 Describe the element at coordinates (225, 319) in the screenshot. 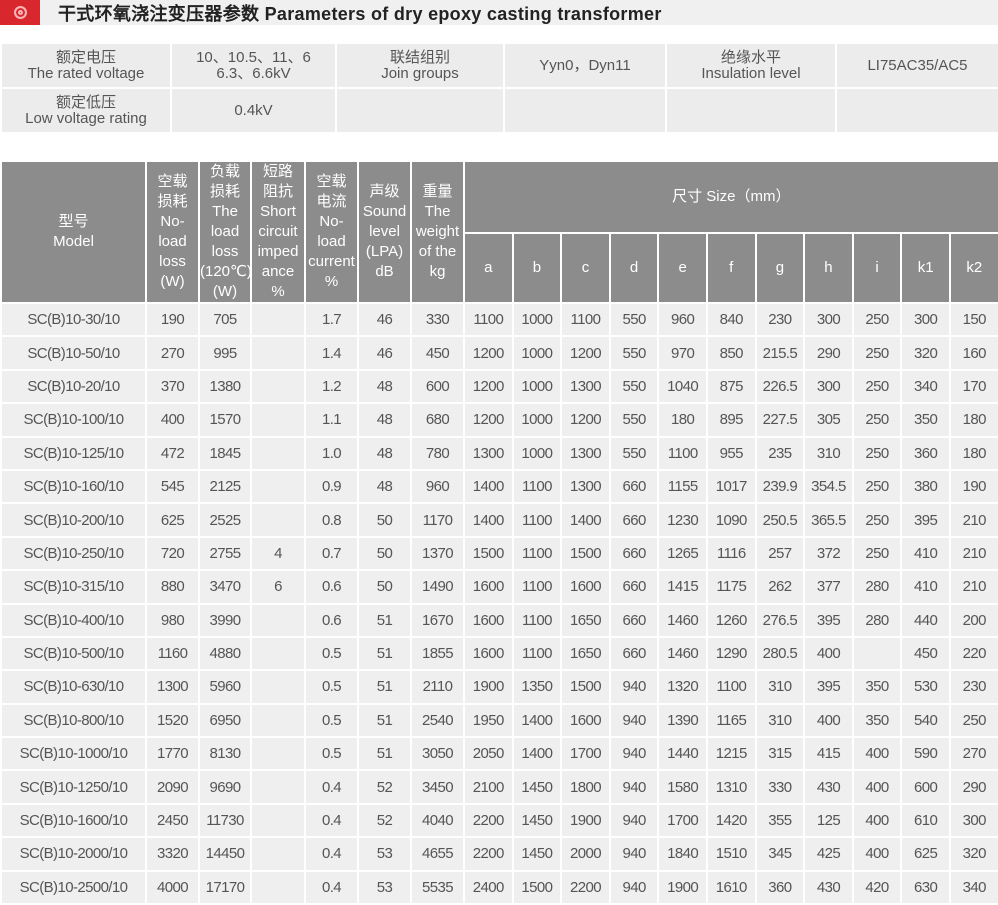

I see `value-cell: 705` at that location.